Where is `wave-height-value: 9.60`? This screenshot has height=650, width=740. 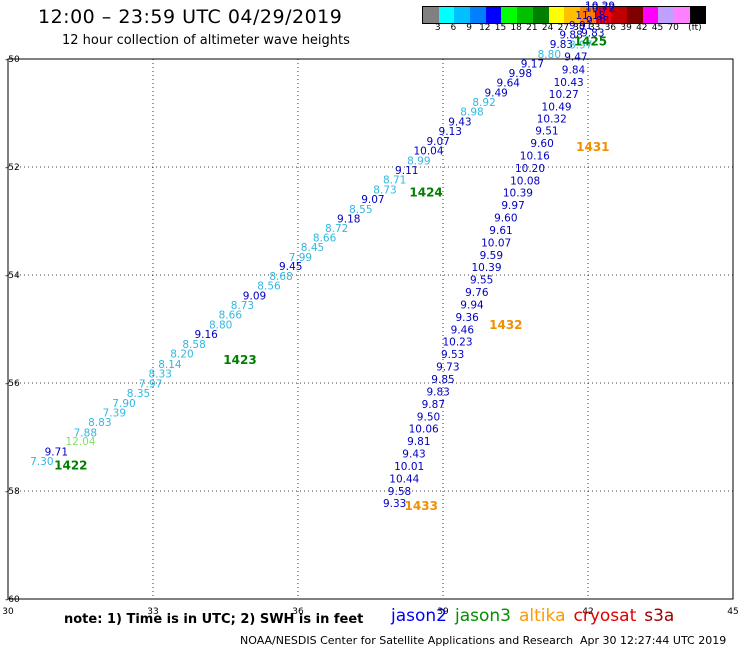 wave-height-value: 9.60 is located at coordinates (541, 144).